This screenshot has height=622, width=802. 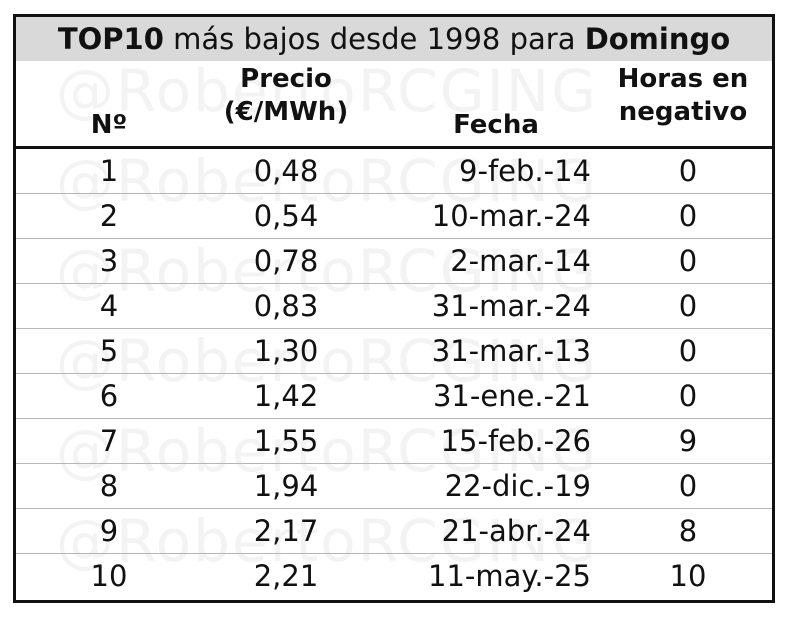 What do you see at coordinates (286, 171) in the screenshot?
I see `cell-price: 0,48` at bounding box center [286, 171].